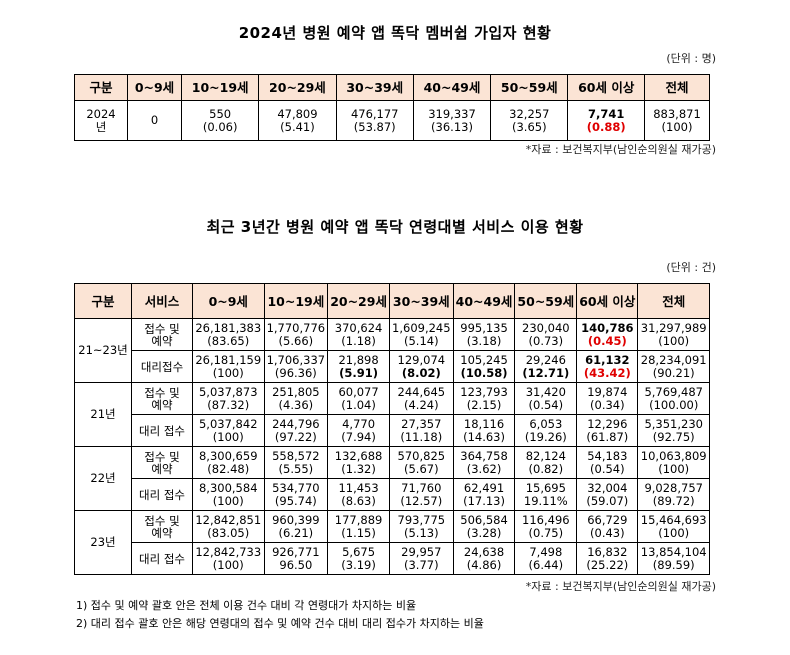 This screenshot has height=655, width=790. What do you see at coordinates (162, 301) in the screenshot?
I see `header-service: 서비스` at bounding box center [162, 301].